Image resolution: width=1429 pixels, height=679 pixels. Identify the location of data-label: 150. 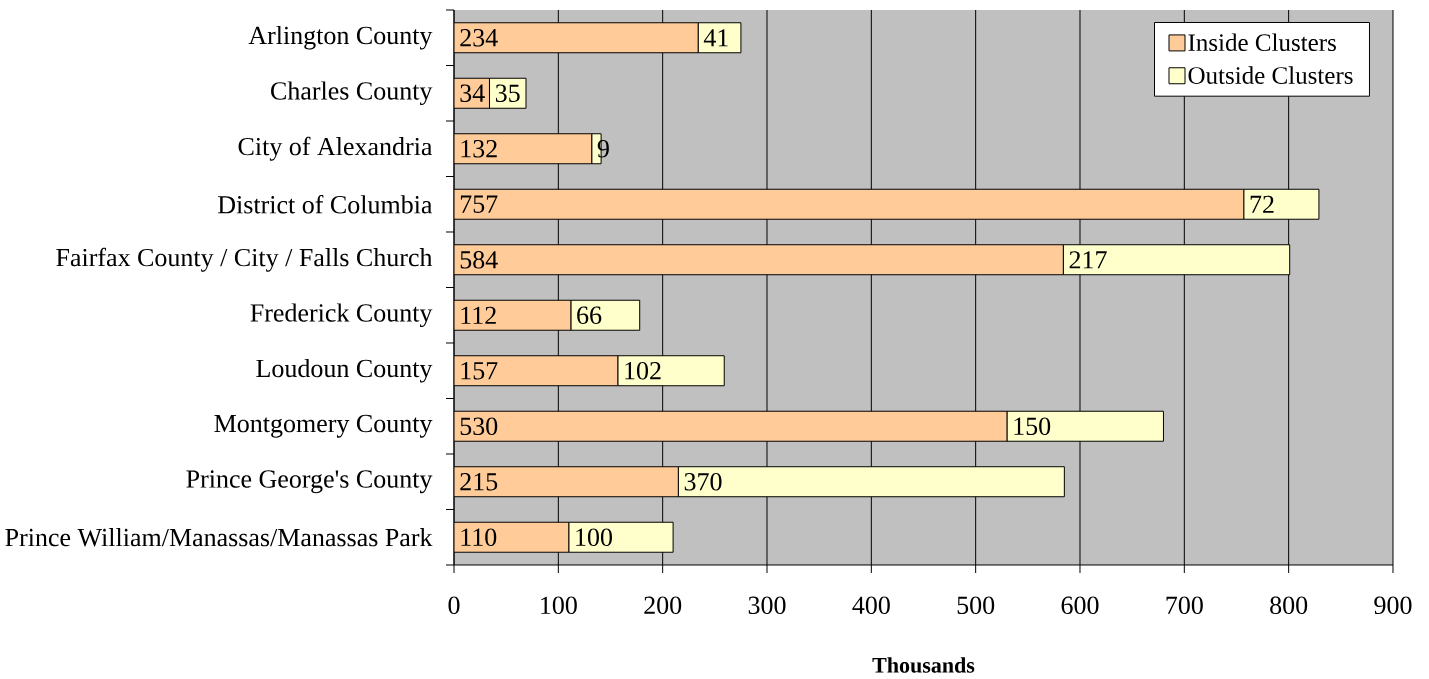
(1032, 426).